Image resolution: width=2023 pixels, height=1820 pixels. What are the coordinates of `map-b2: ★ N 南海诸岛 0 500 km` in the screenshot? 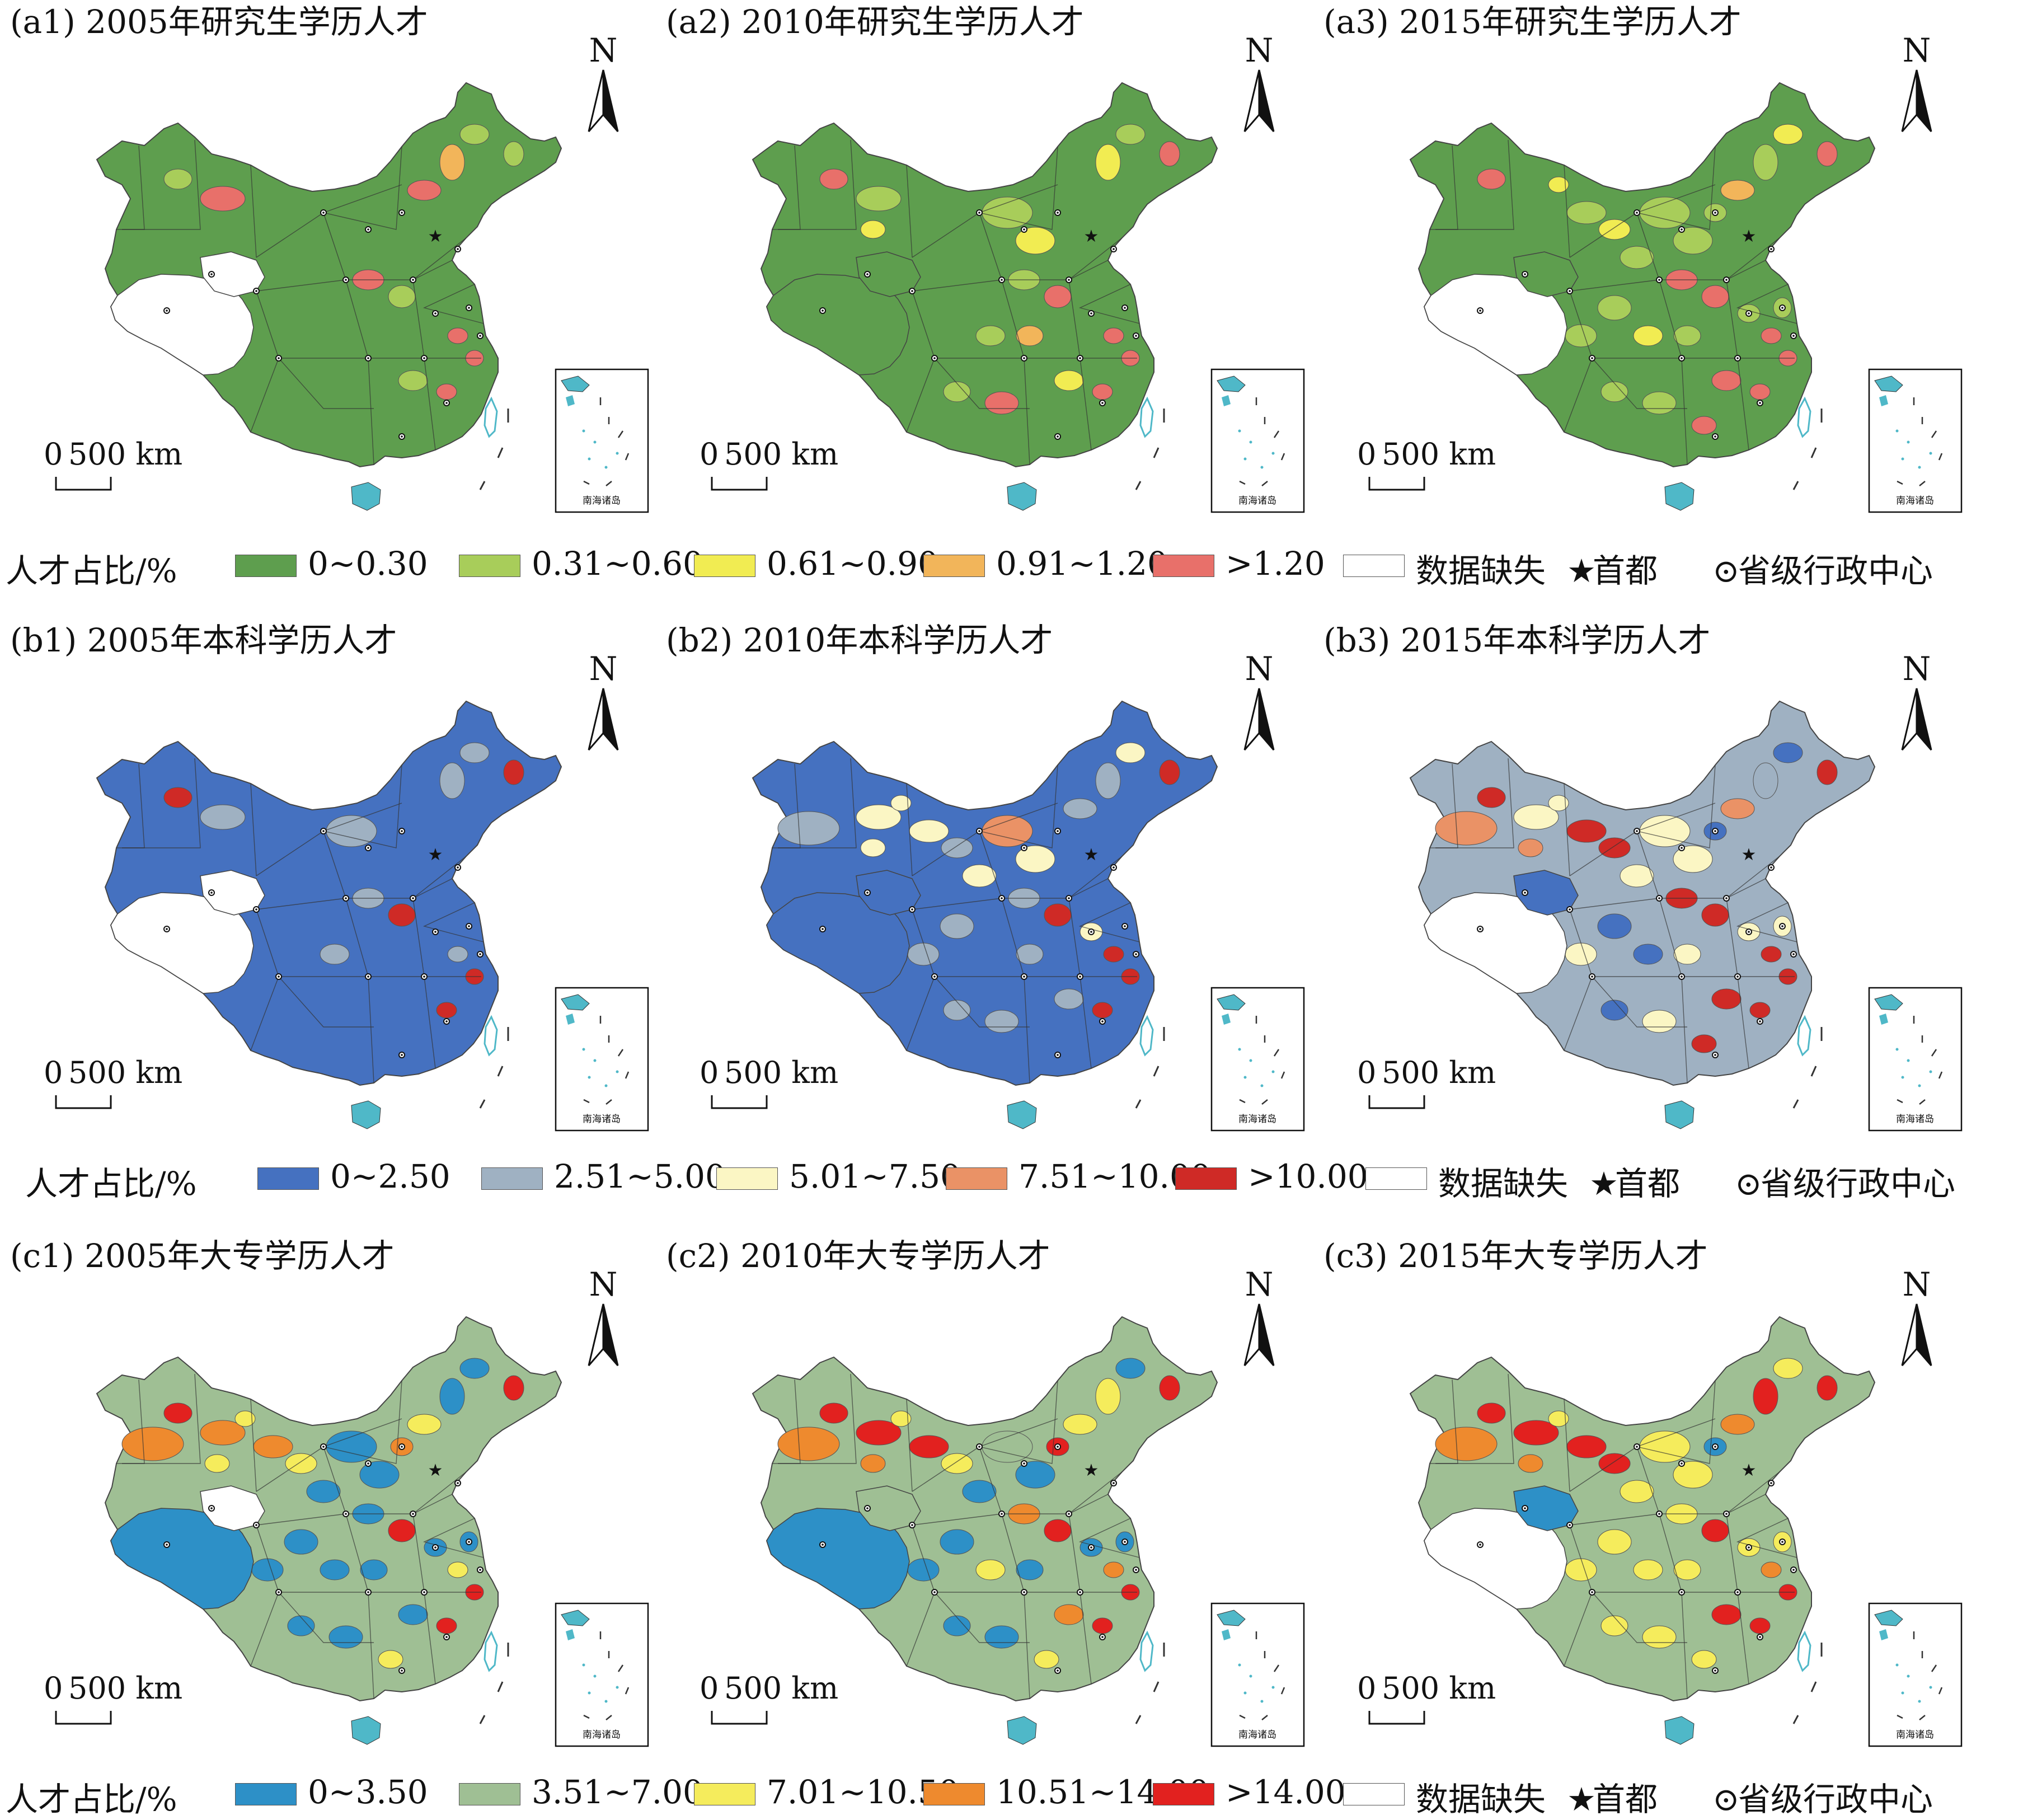 It's located at (1002, 891).